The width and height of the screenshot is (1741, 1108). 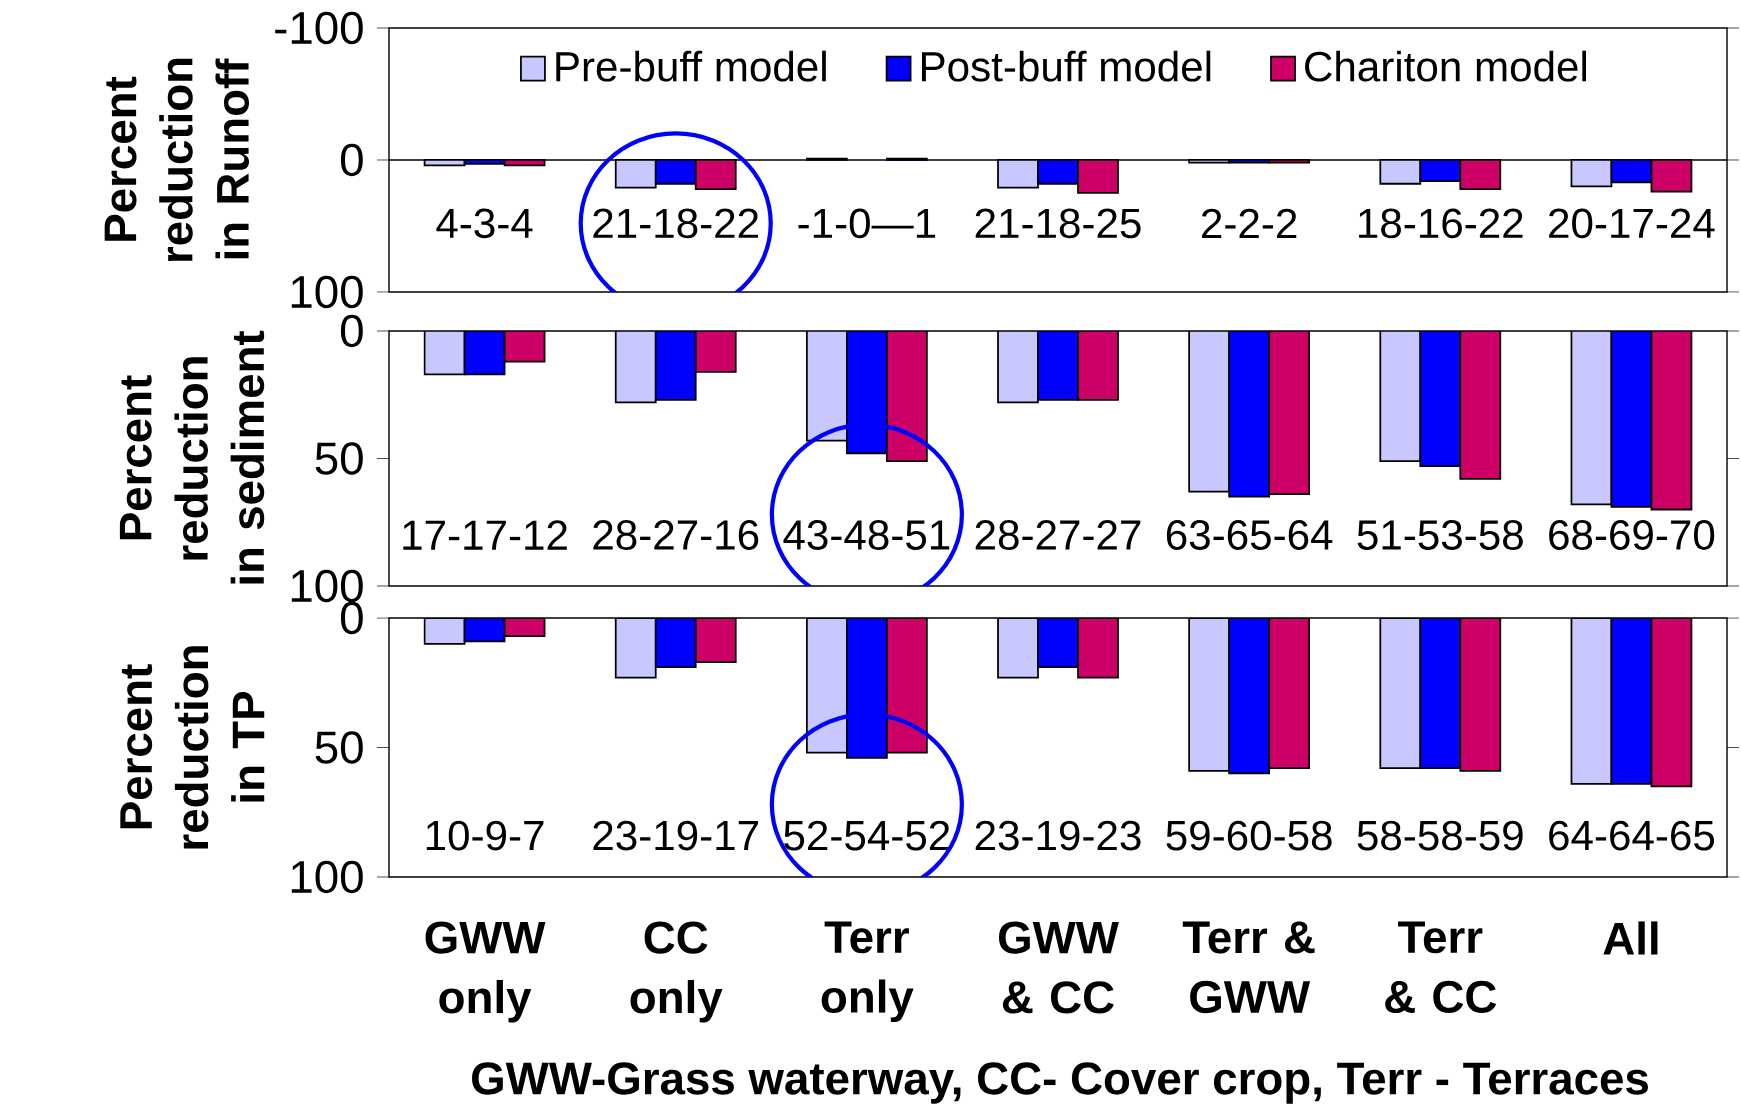 What do you see at coordinates (1248, 967) in the screenshot?
I see `x-tick-label: Terr & GWW` at bounding box center [1248, 967].